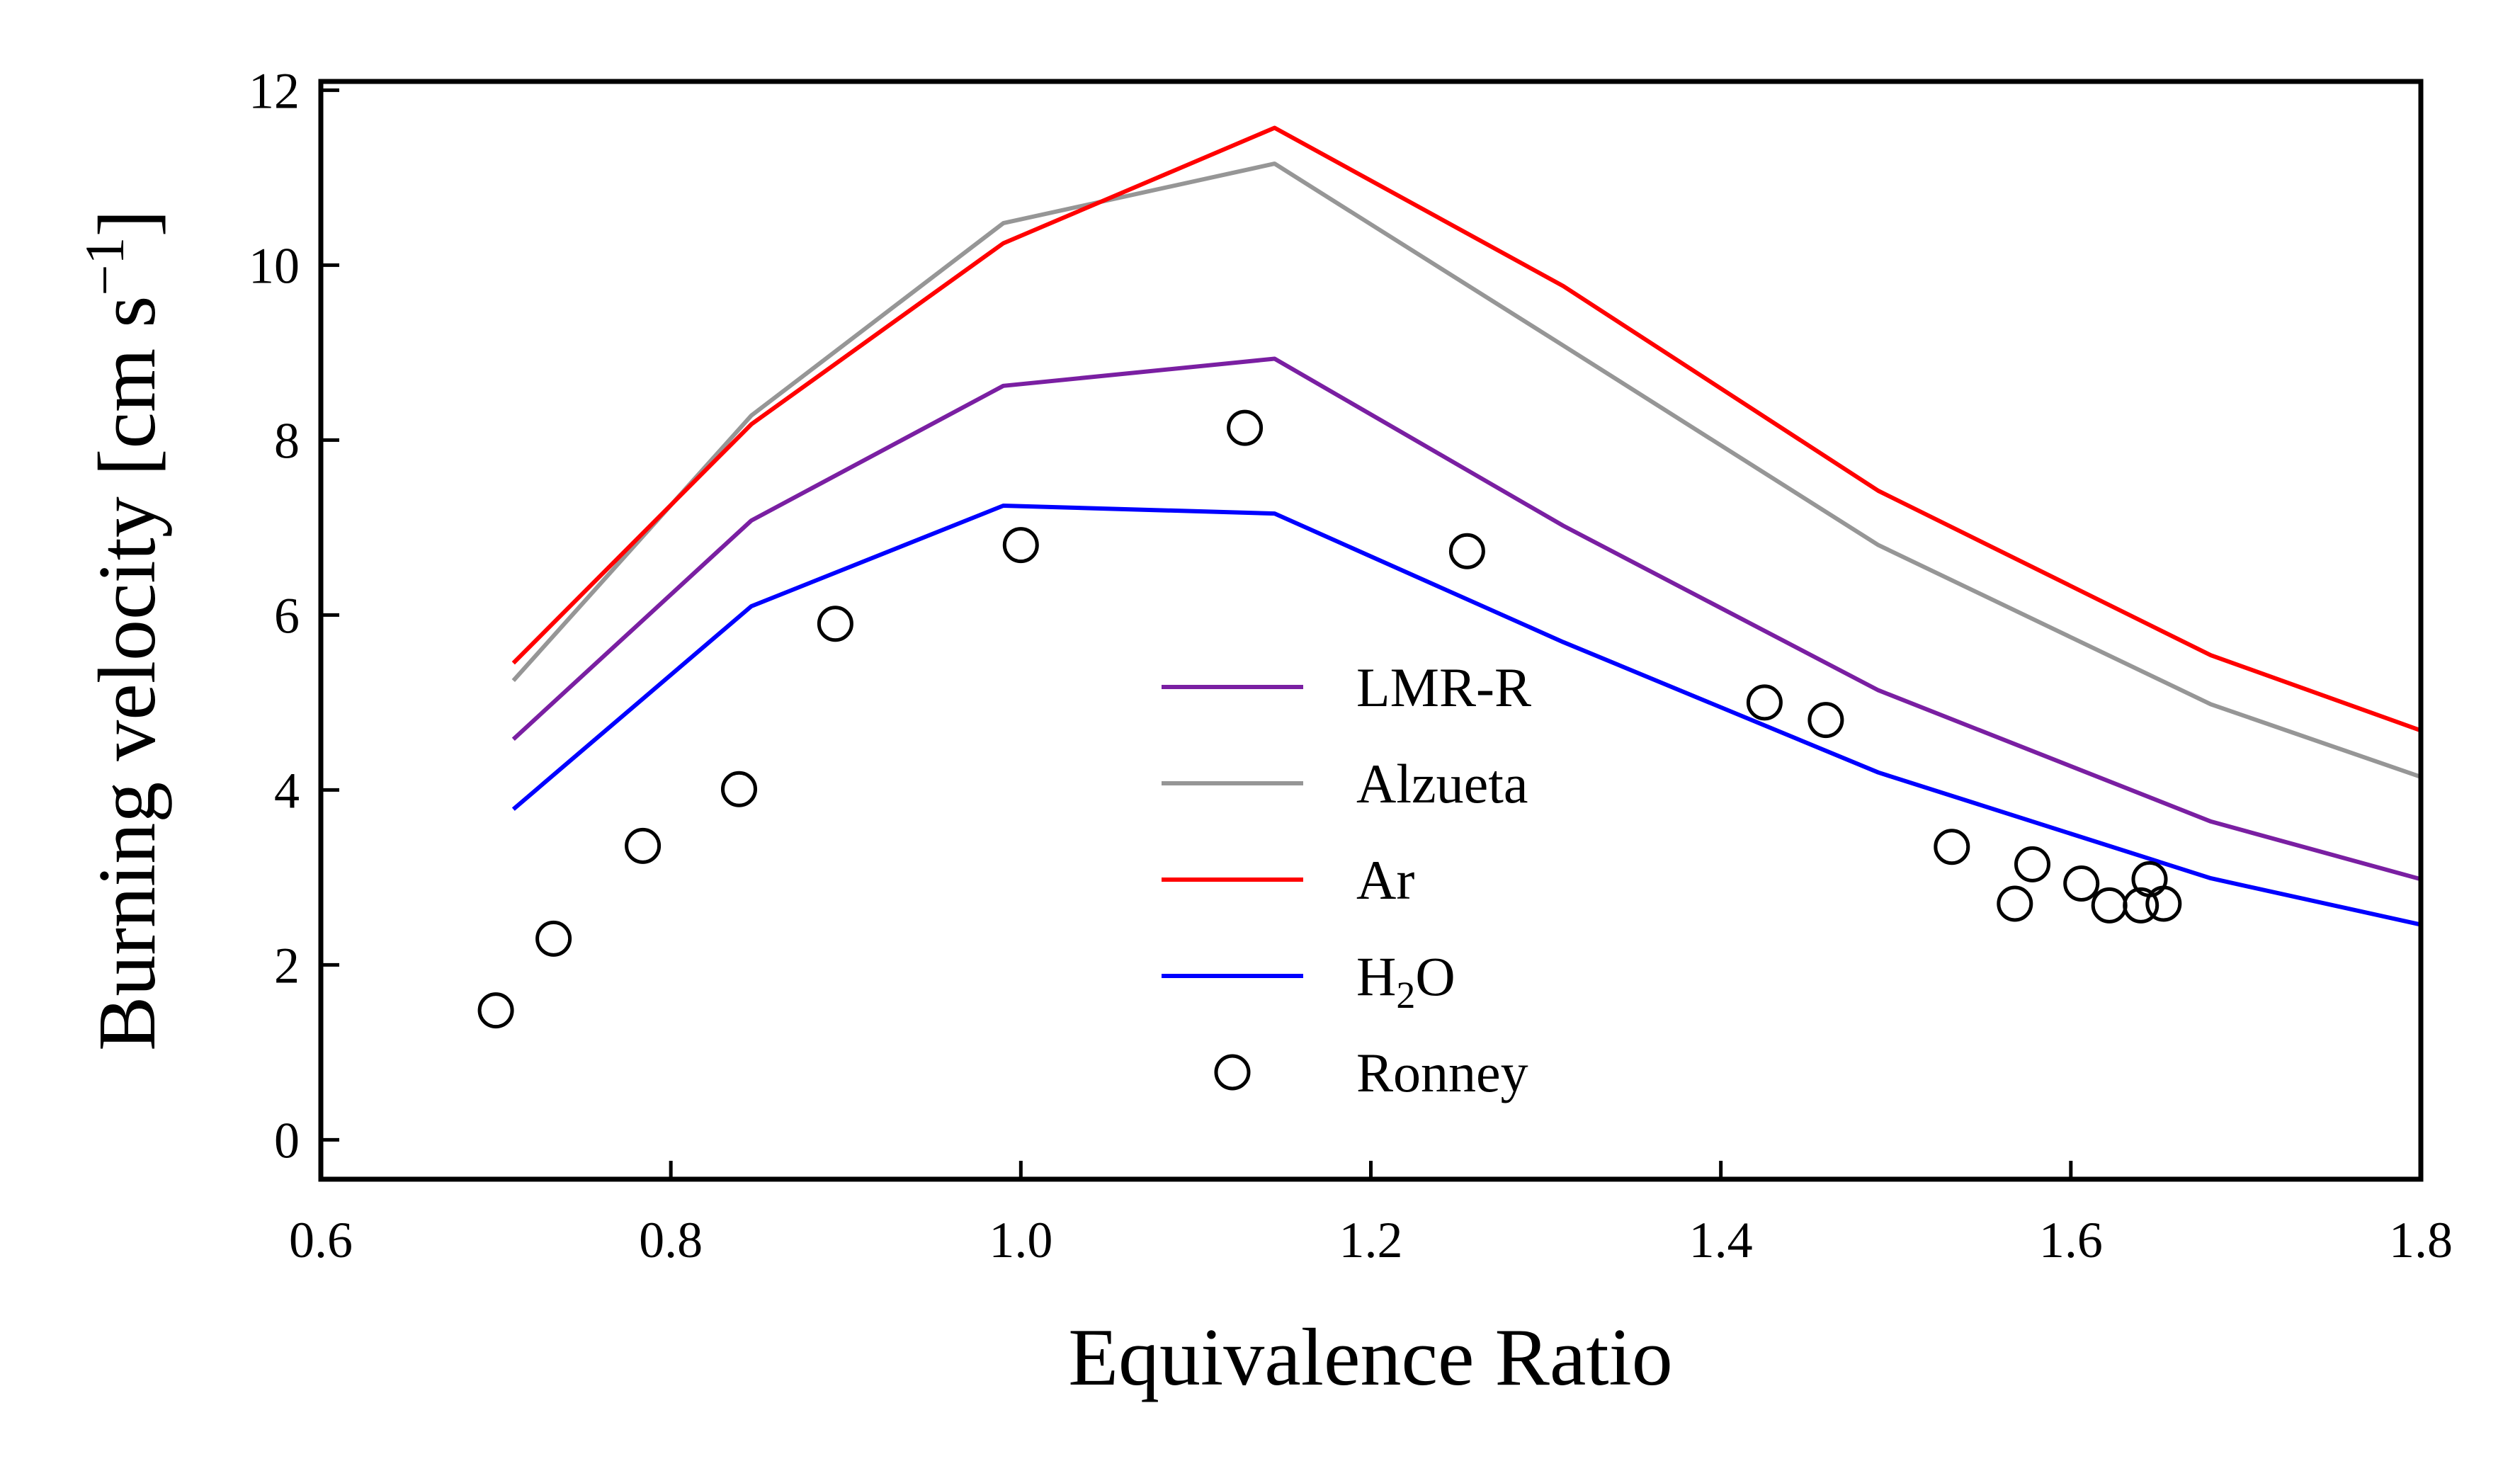 The width and height of the screenshot is (2520, 1471). Describe the element at coordinates (1371, 1240) in the screenshot. I see `x-tick-label: 1.2` at that location.